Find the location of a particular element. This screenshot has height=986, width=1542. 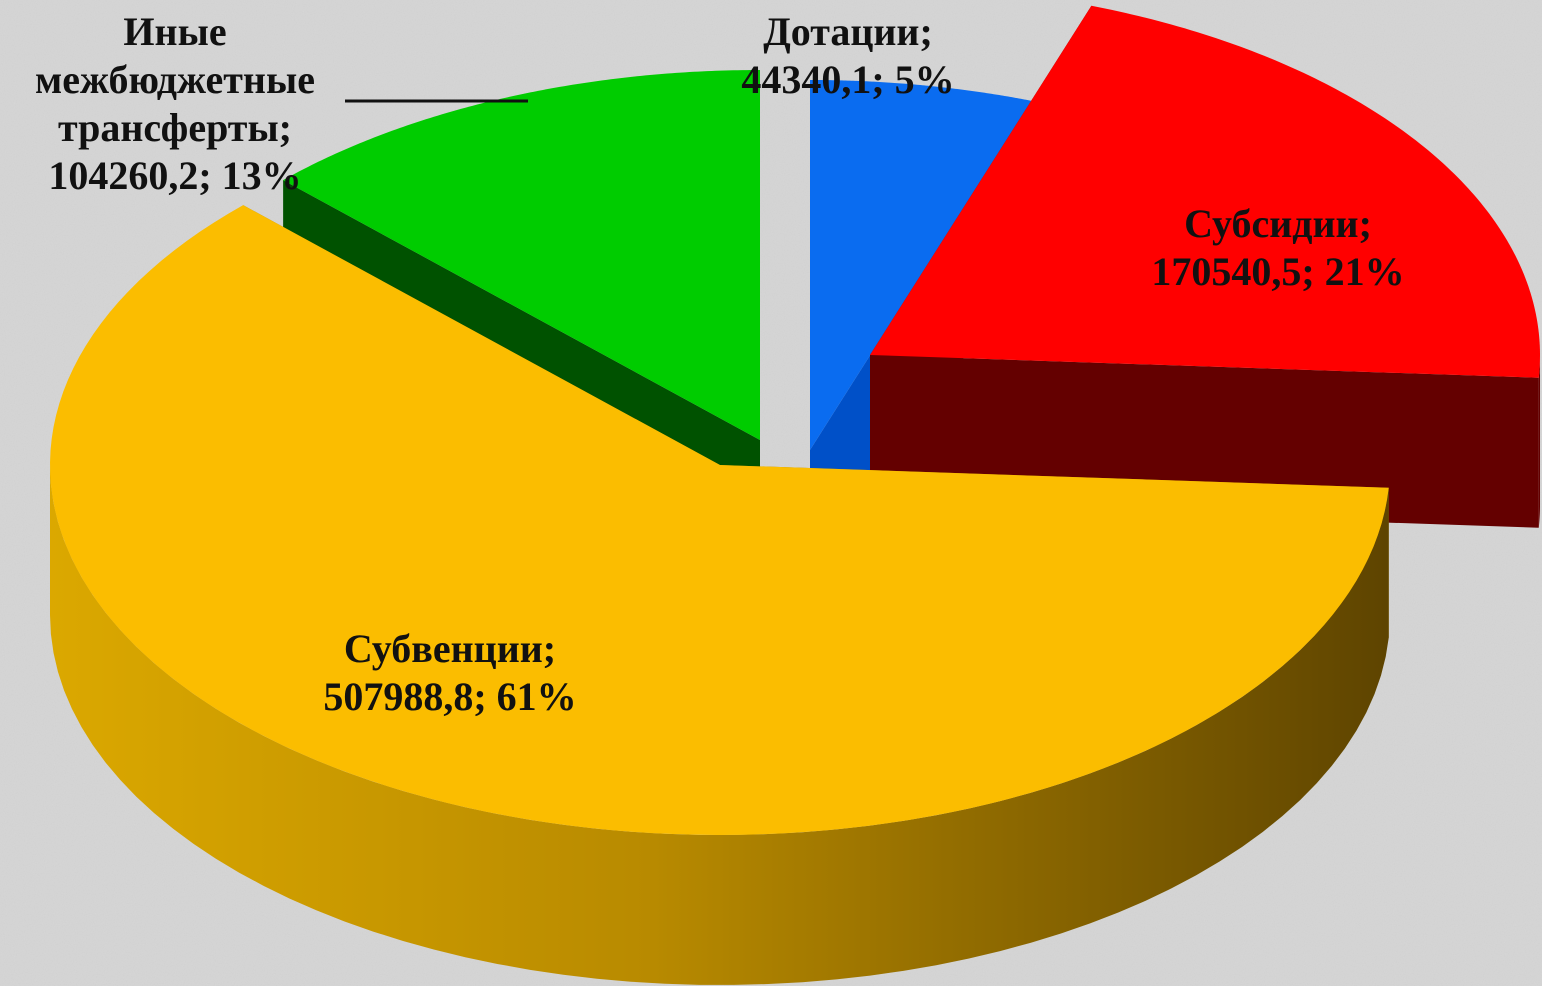

slice-wall is located at coordinates (1539, 441).